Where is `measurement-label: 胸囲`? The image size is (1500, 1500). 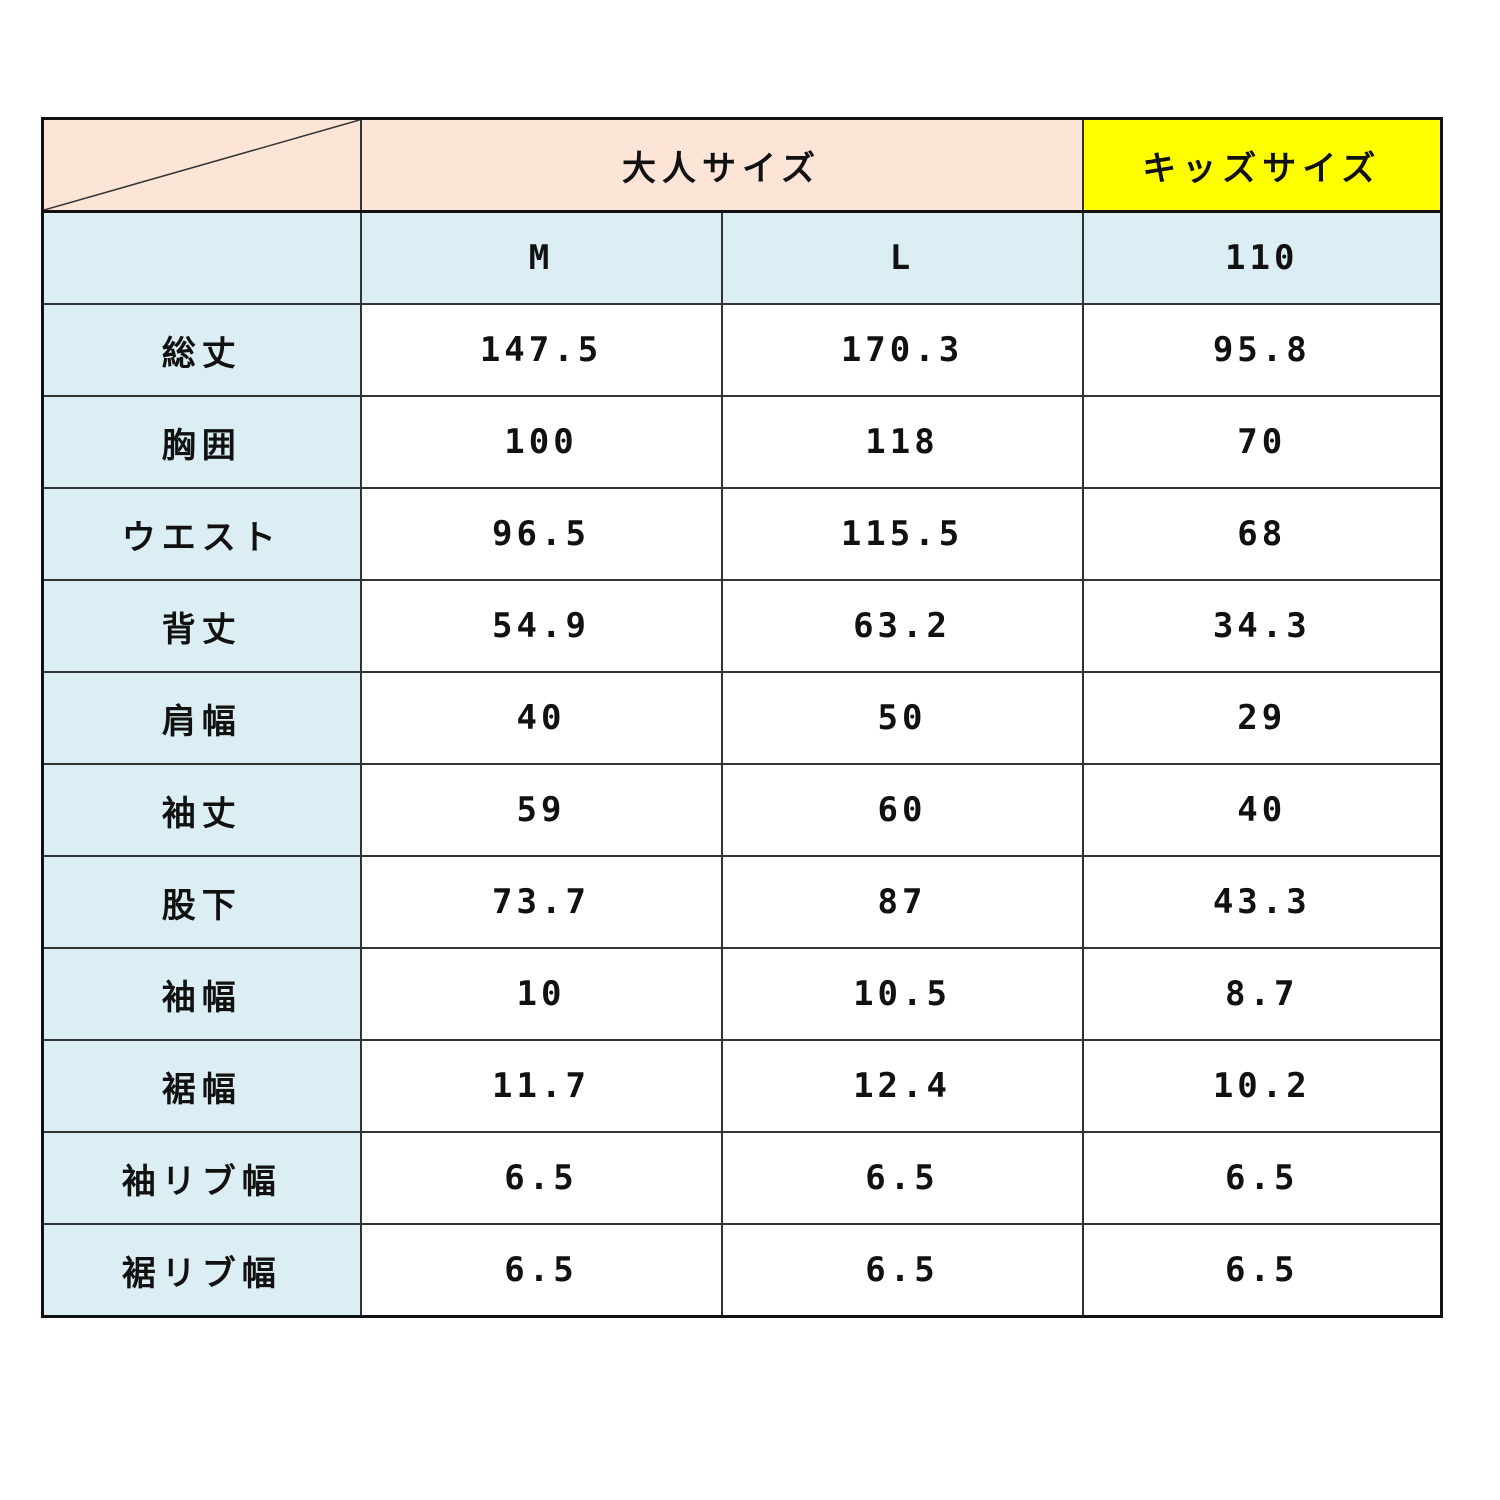 measurement-label: 胸囲 is located at coordinates (201, 442).